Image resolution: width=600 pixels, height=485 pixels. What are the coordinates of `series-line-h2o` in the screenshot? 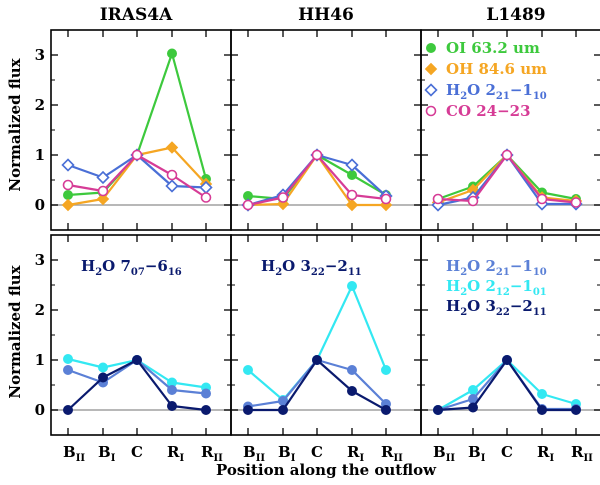 It's located at (506, 180).